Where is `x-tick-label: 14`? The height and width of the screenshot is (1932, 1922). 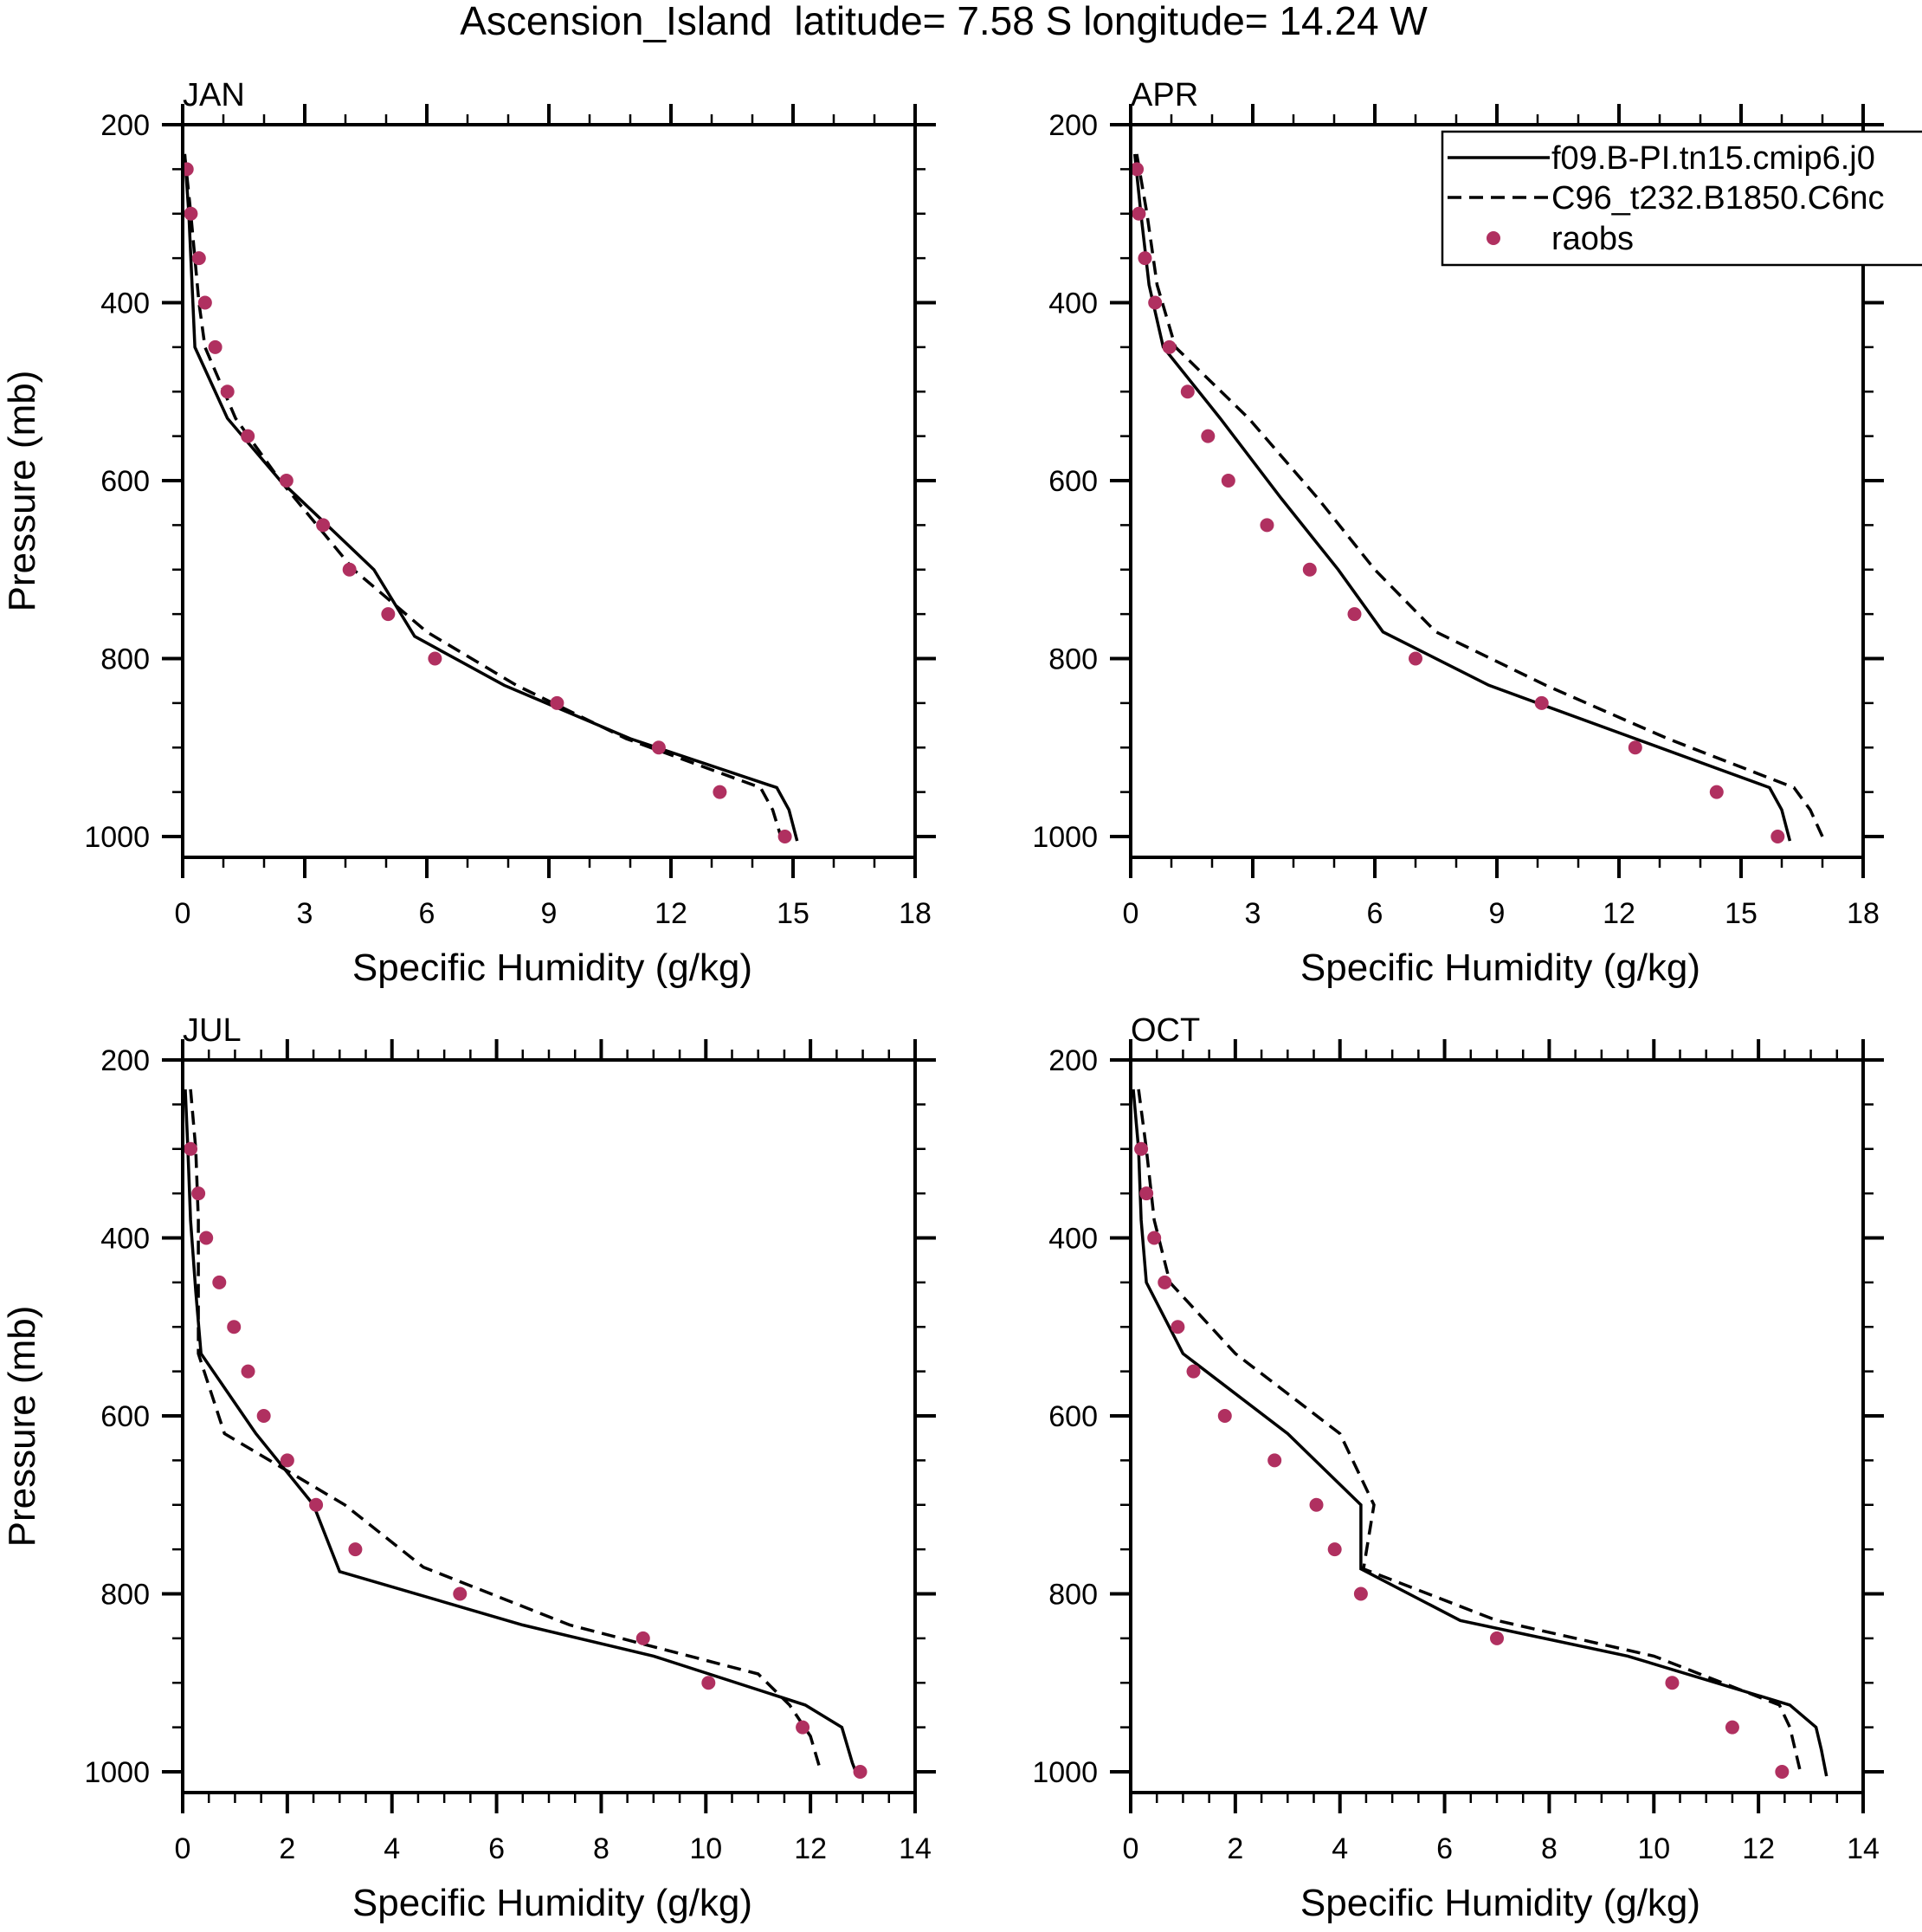 x-tick-label: 14 is located at coordinates (916, 1848).